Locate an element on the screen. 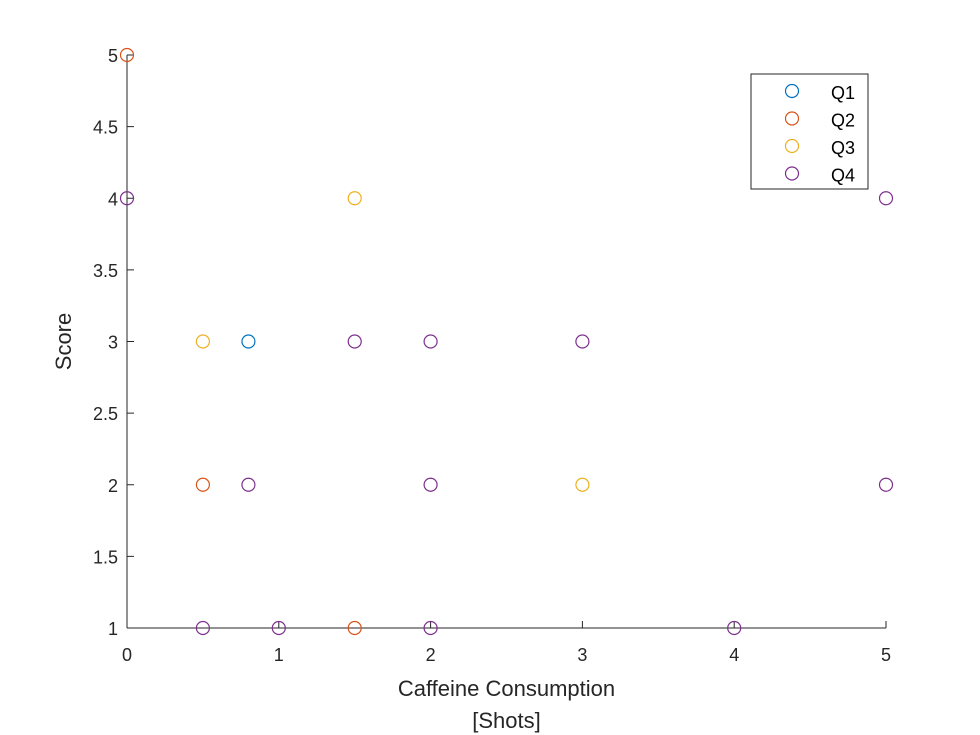 This screenshot has height=735, width=980. y-tick-label: 1 is located at coordinates (113, 629).